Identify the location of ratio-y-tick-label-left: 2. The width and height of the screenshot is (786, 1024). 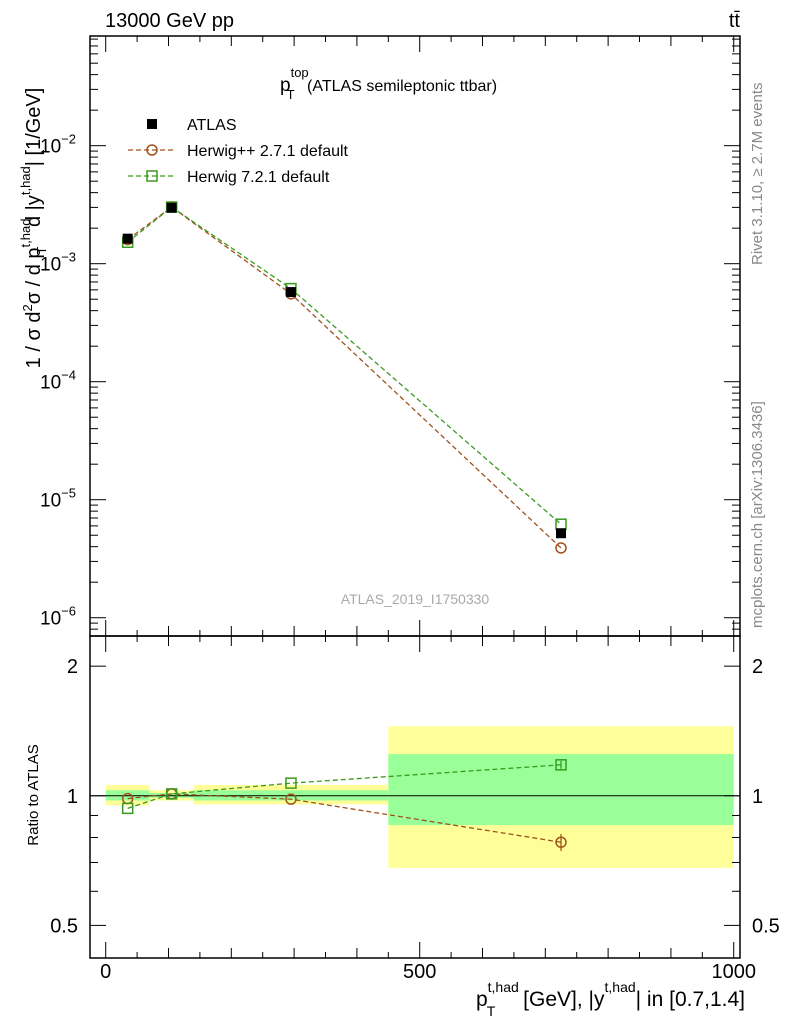
(72, 667).